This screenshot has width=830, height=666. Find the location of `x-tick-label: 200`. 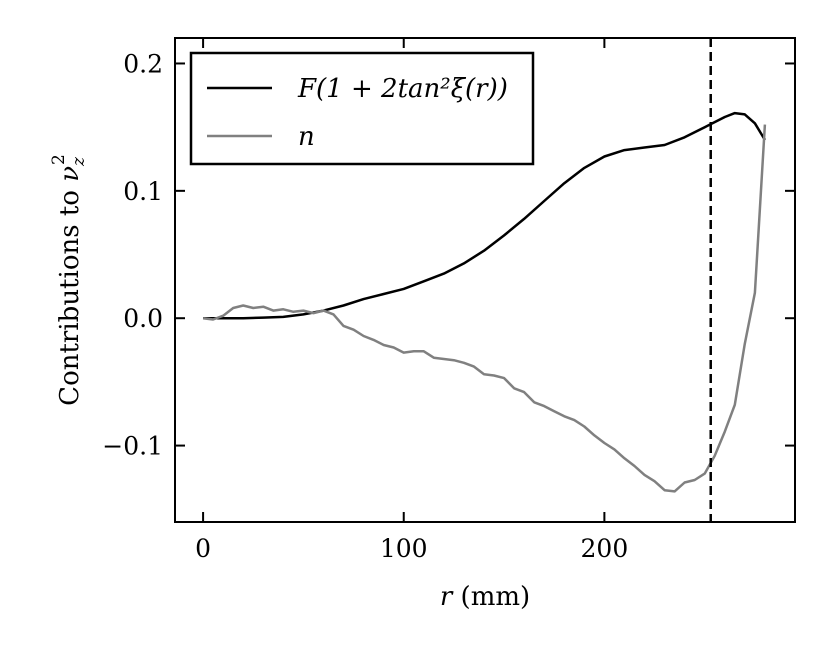

x-tick-label: 200 is located at coordinates (605, 548).